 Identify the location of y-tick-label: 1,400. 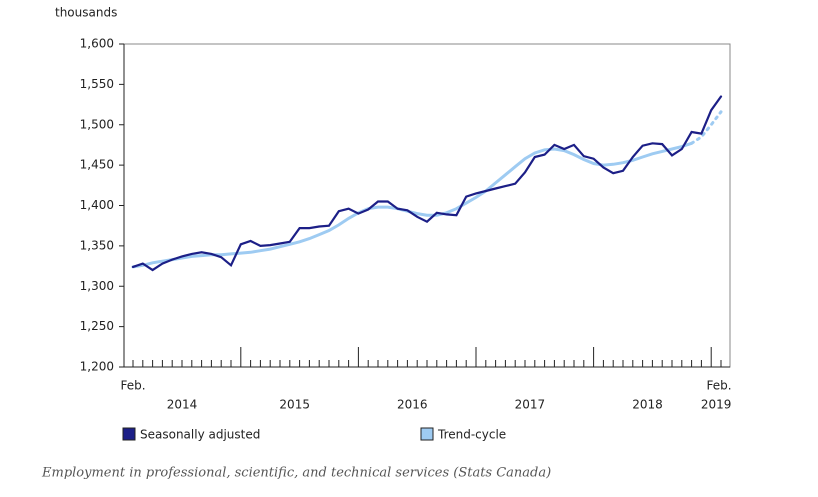
(97, 205).